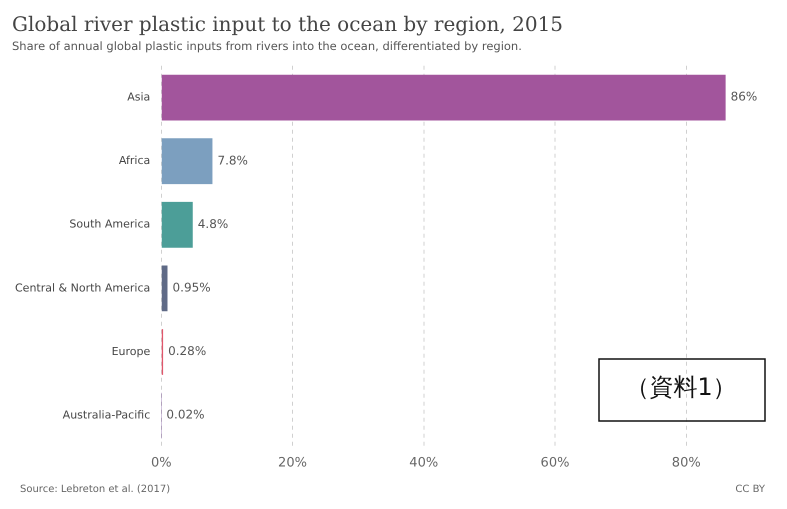  Describe the element at coordinates (288, 24) in the screenshot. I see `chart-title: Global river plastic input to the ocean by region, 2015` at that location.